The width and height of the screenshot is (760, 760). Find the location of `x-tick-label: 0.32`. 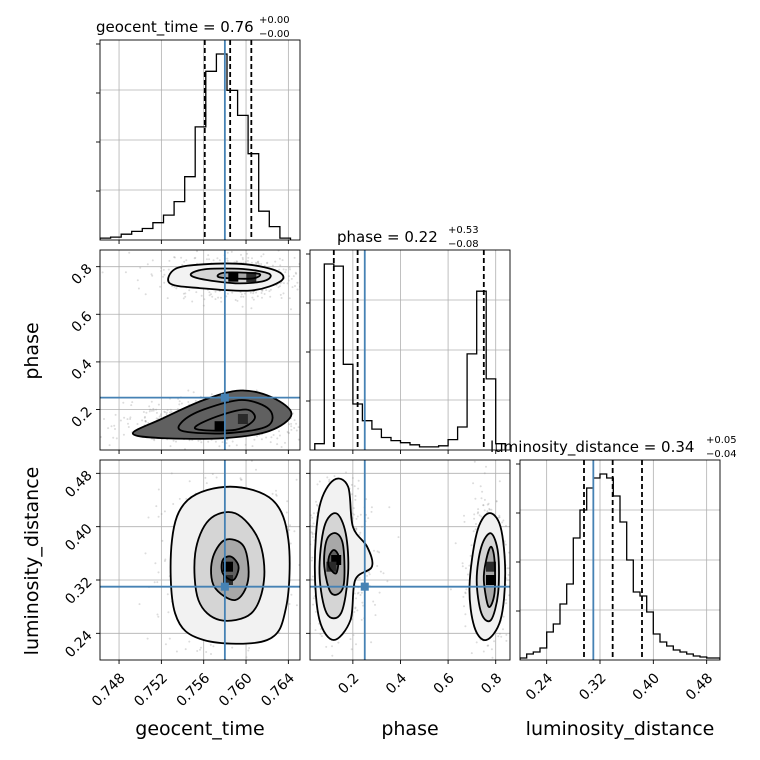

x-tick-label: 0.32 is located at coordinates (592, 686).